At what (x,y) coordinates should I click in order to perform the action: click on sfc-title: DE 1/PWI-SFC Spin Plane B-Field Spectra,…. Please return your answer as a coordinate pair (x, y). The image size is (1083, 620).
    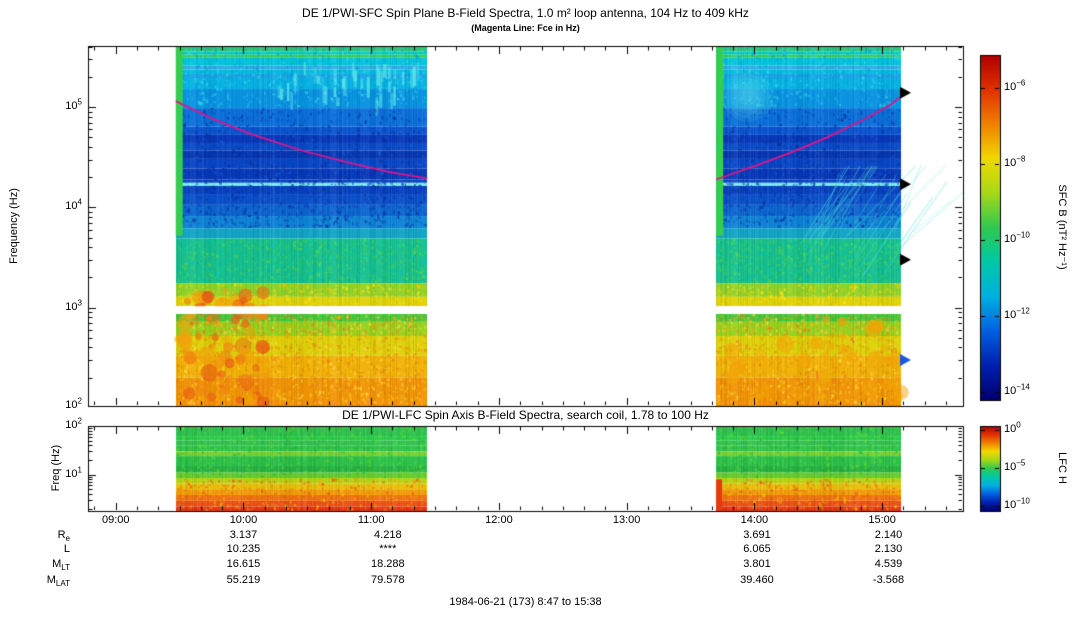
    Looking at the image, I should click on (525, 13).